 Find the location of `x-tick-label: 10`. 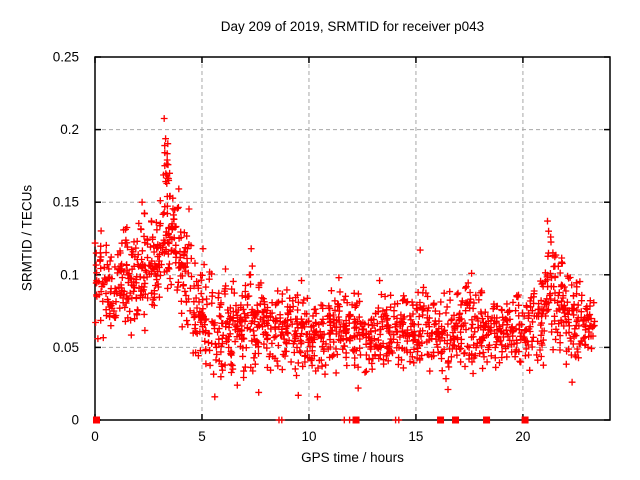

x-tick-label: 10 is located at coordinates (308, 436).